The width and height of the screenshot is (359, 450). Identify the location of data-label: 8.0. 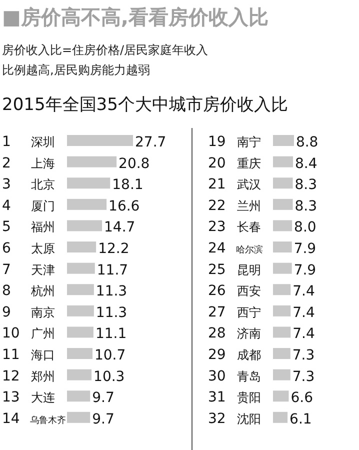
(305, 228).